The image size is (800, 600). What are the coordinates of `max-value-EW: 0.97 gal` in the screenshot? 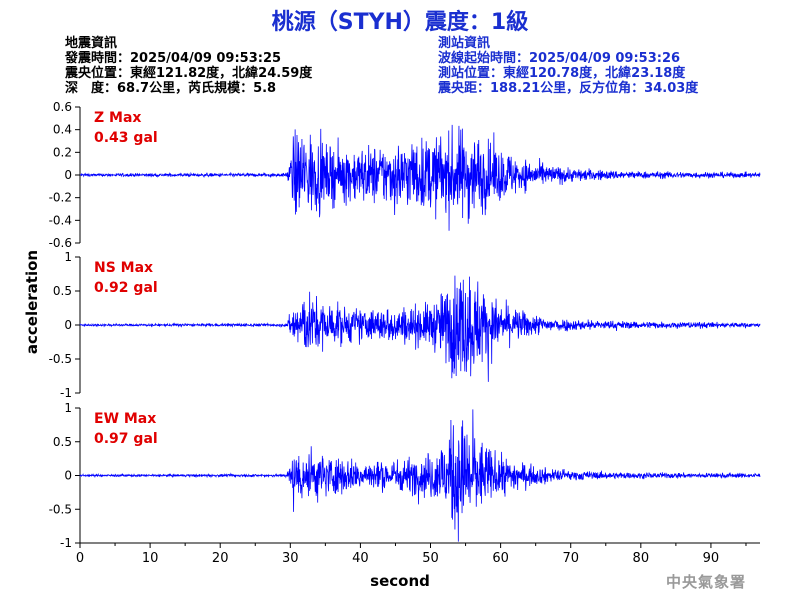 It's located at (126, 439).